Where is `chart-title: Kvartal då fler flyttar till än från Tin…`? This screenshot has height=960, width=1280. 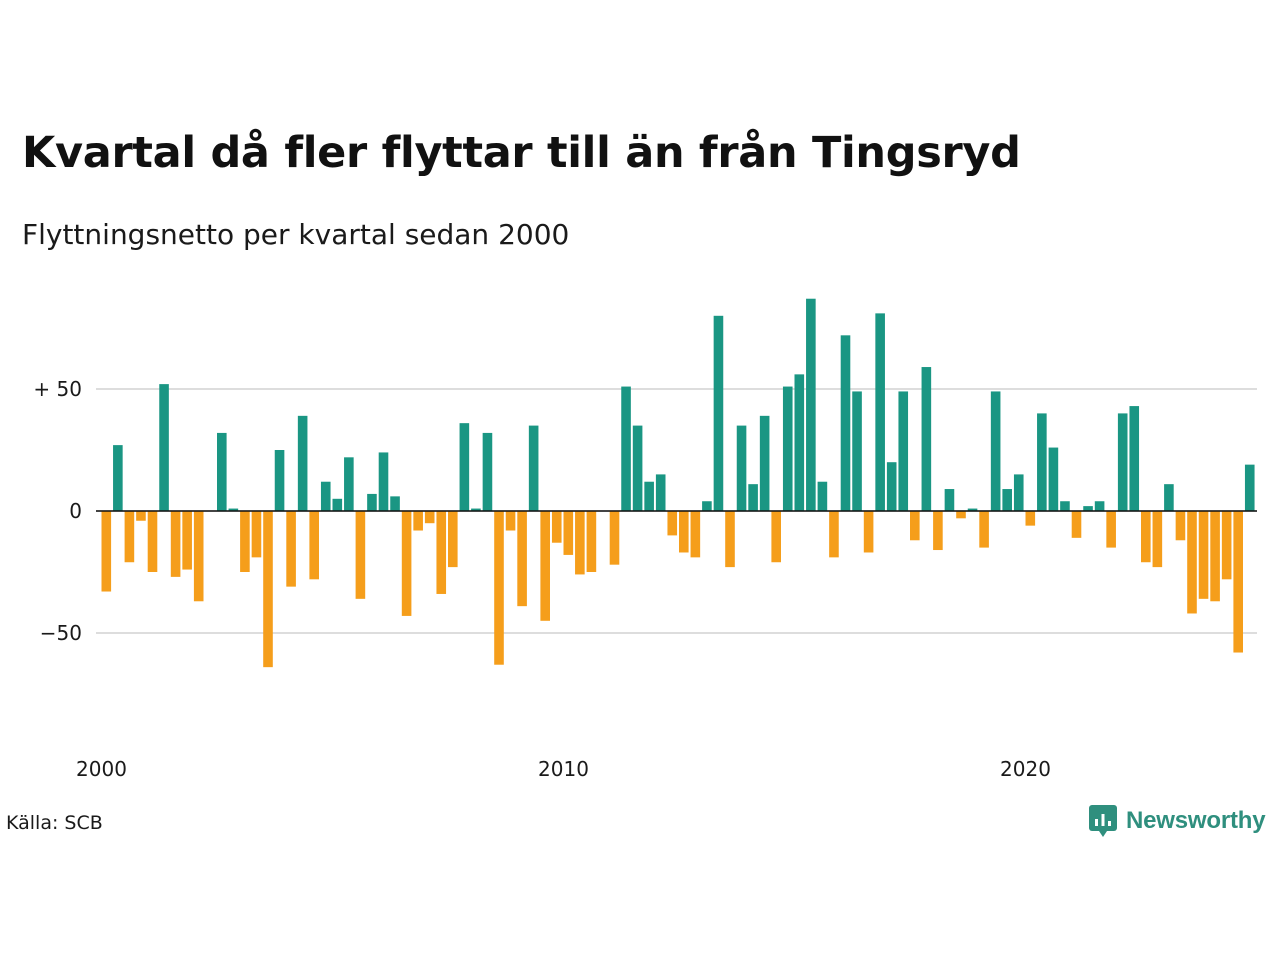
chart-title: Kvartal då fler flyttar till än från Tin… is located at coordinates (521, 153).